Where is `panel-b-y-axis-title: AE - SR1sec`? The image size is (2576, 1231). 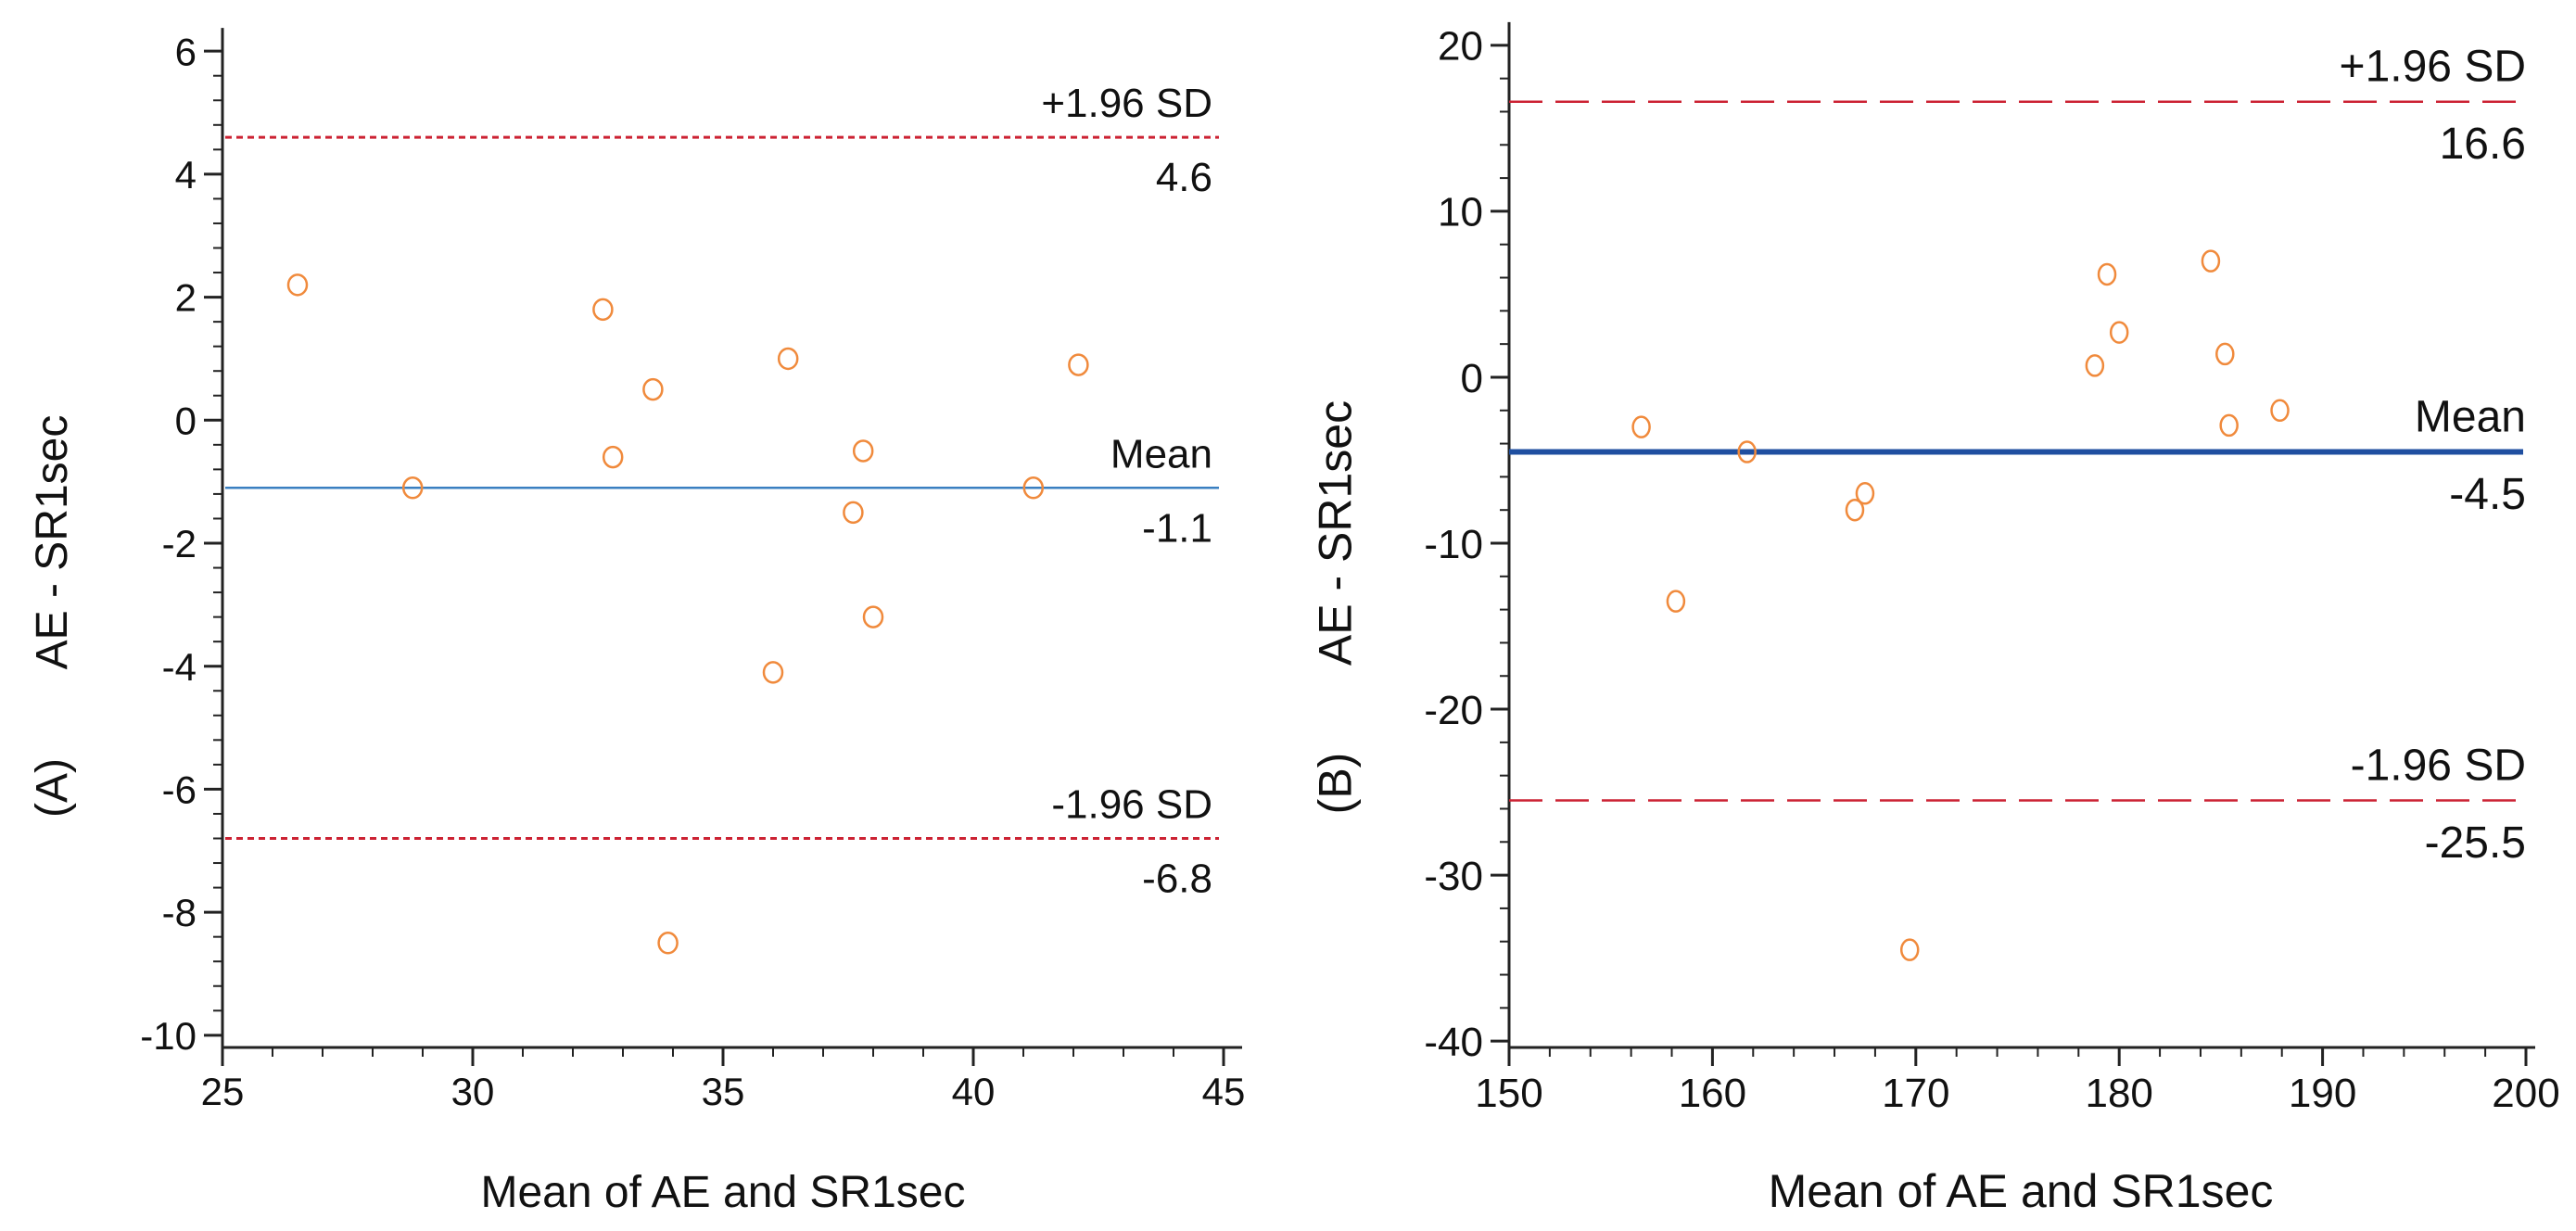
panel-b-y-axis-title: AE - SR1sec is located at coordinates (1336, 533).